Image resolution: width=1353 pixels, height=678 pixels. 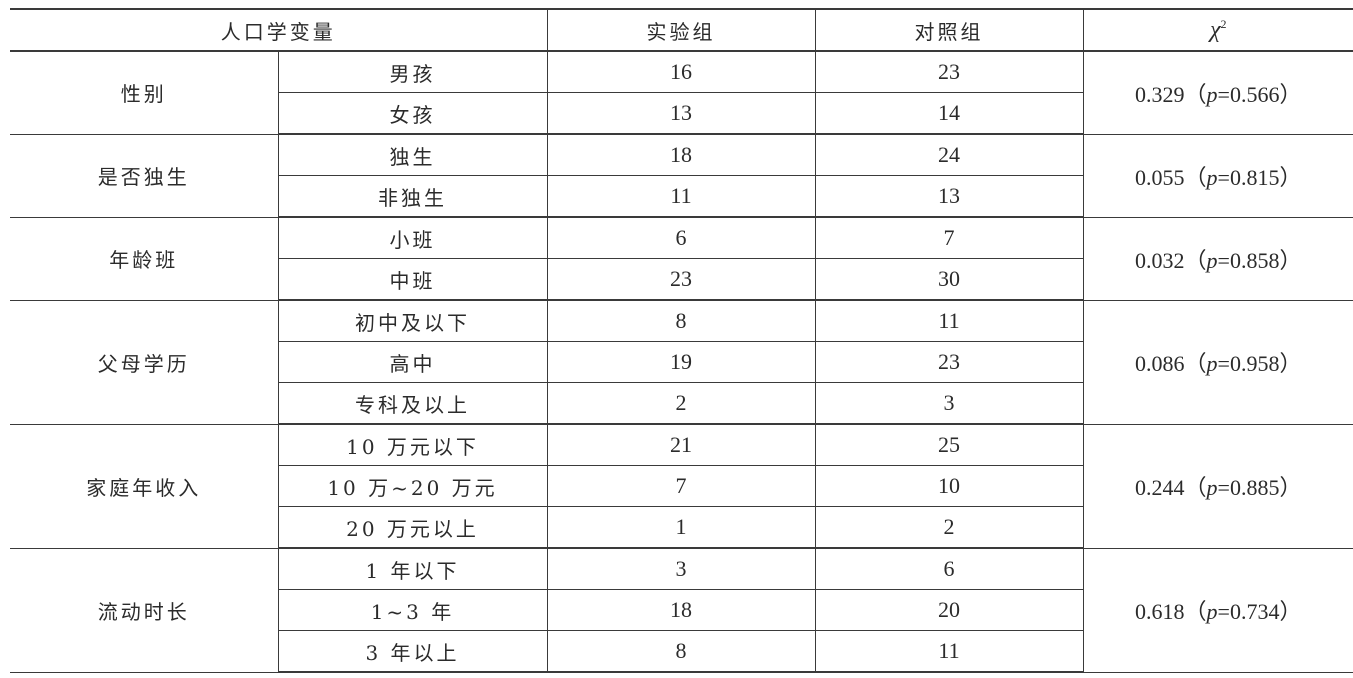 I want to click on experimental-count: 19, so click(x=681, y=362).